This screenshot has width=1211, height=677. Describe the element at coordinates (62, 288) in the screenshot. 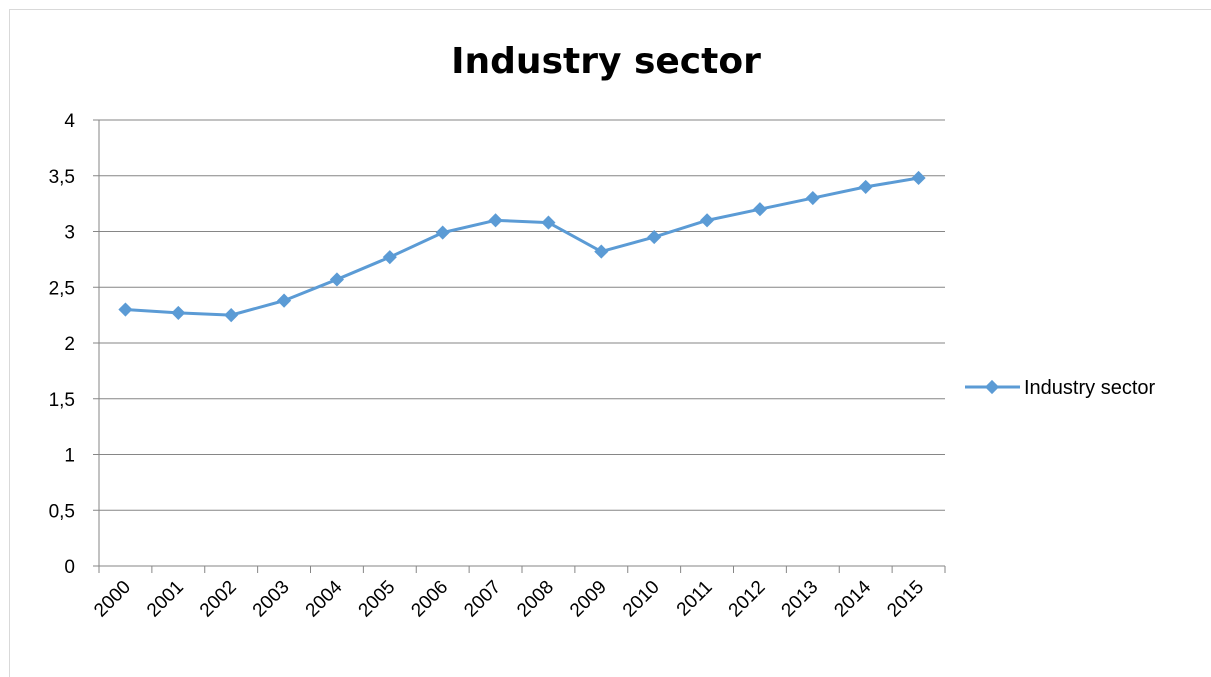

I see `y-tick-label: 2,5` at that location.